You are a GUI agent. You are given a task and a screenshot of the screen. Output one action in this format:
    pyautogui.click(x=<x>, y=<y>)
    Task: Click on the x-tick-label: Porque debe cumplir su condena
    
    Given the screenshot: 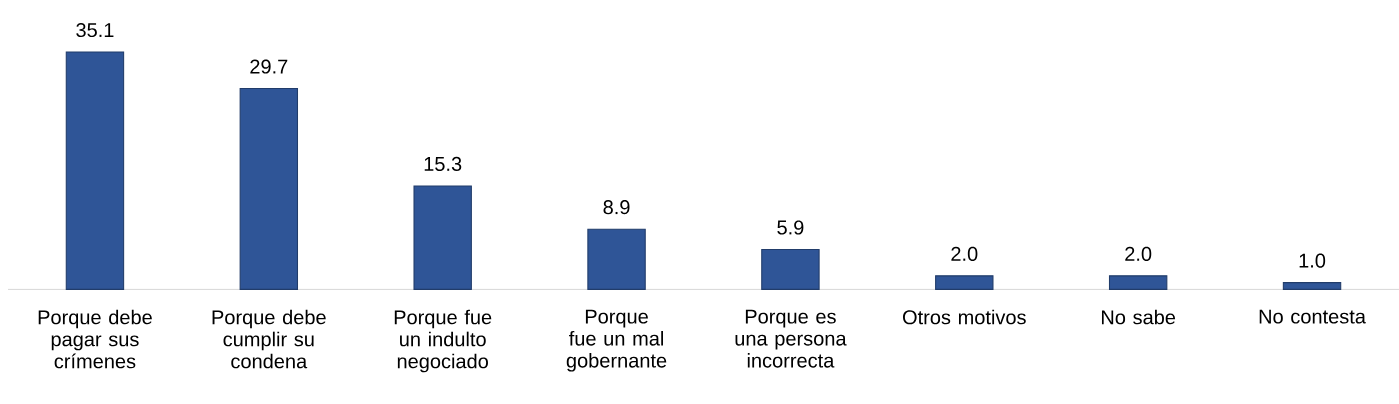 What is the action you would take?
    pyautogui.click(x=269, y=339)
    